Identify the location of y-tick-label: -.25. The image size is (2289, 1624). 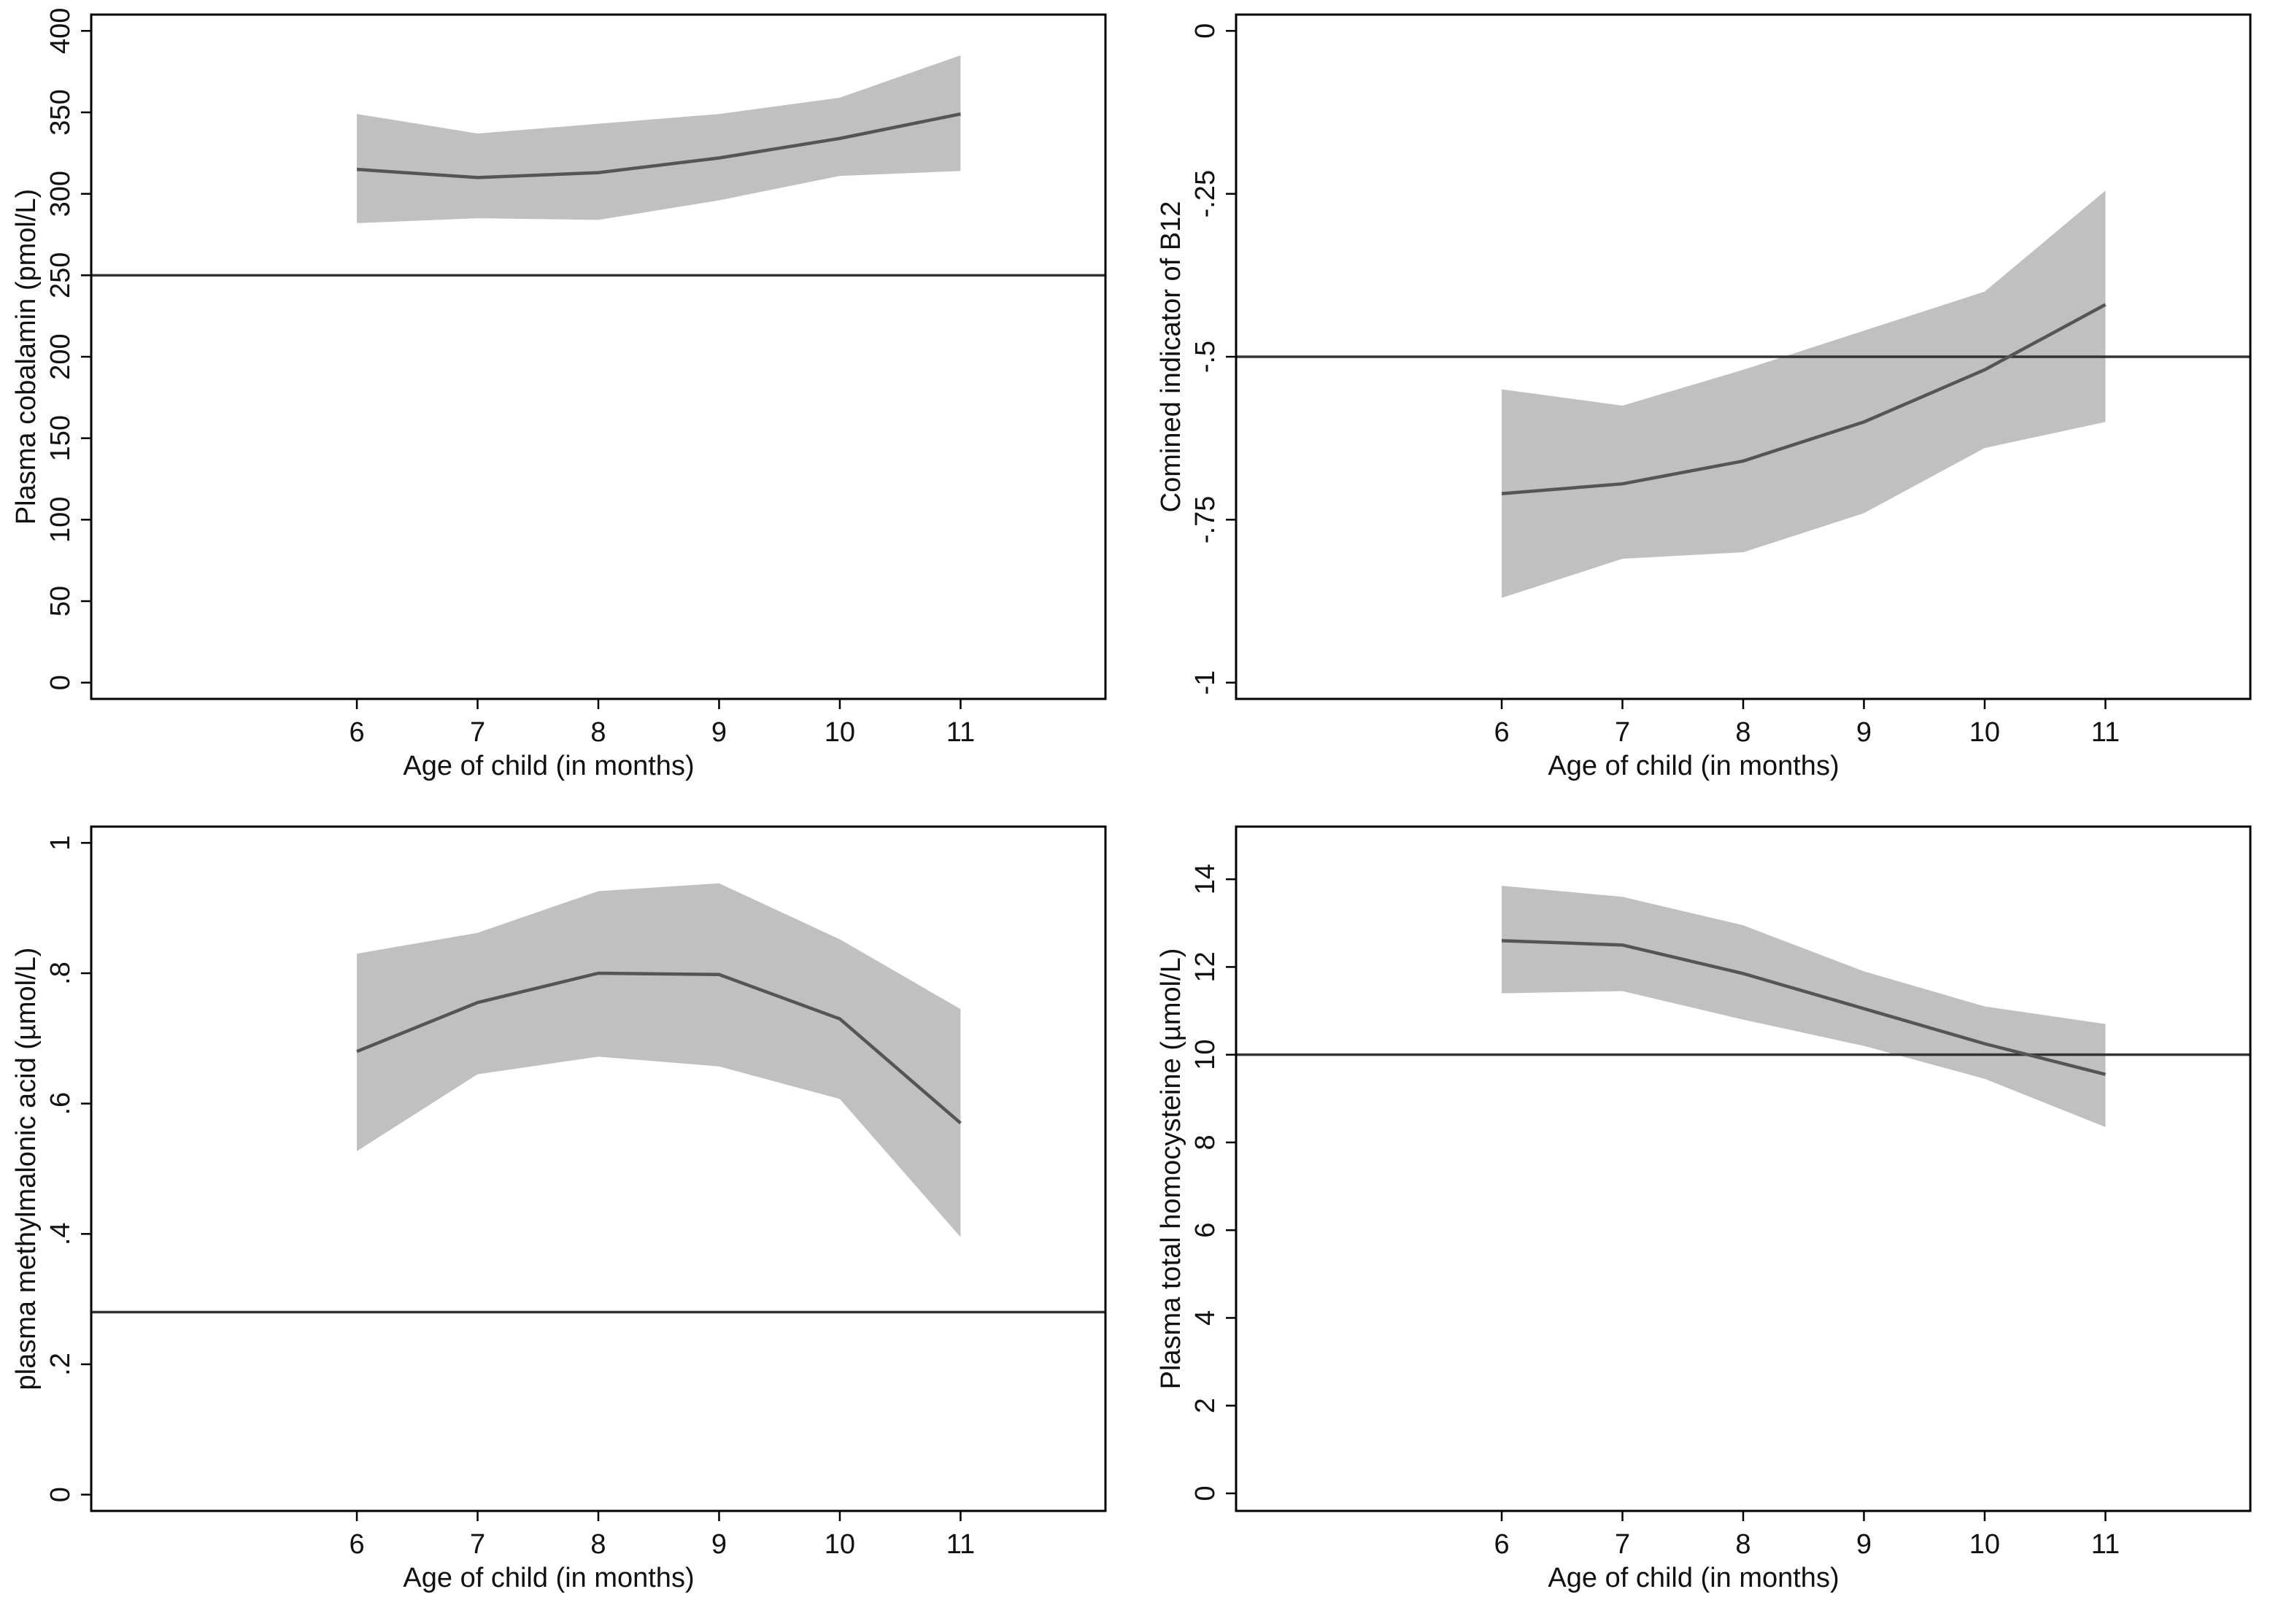
(1205, 193).